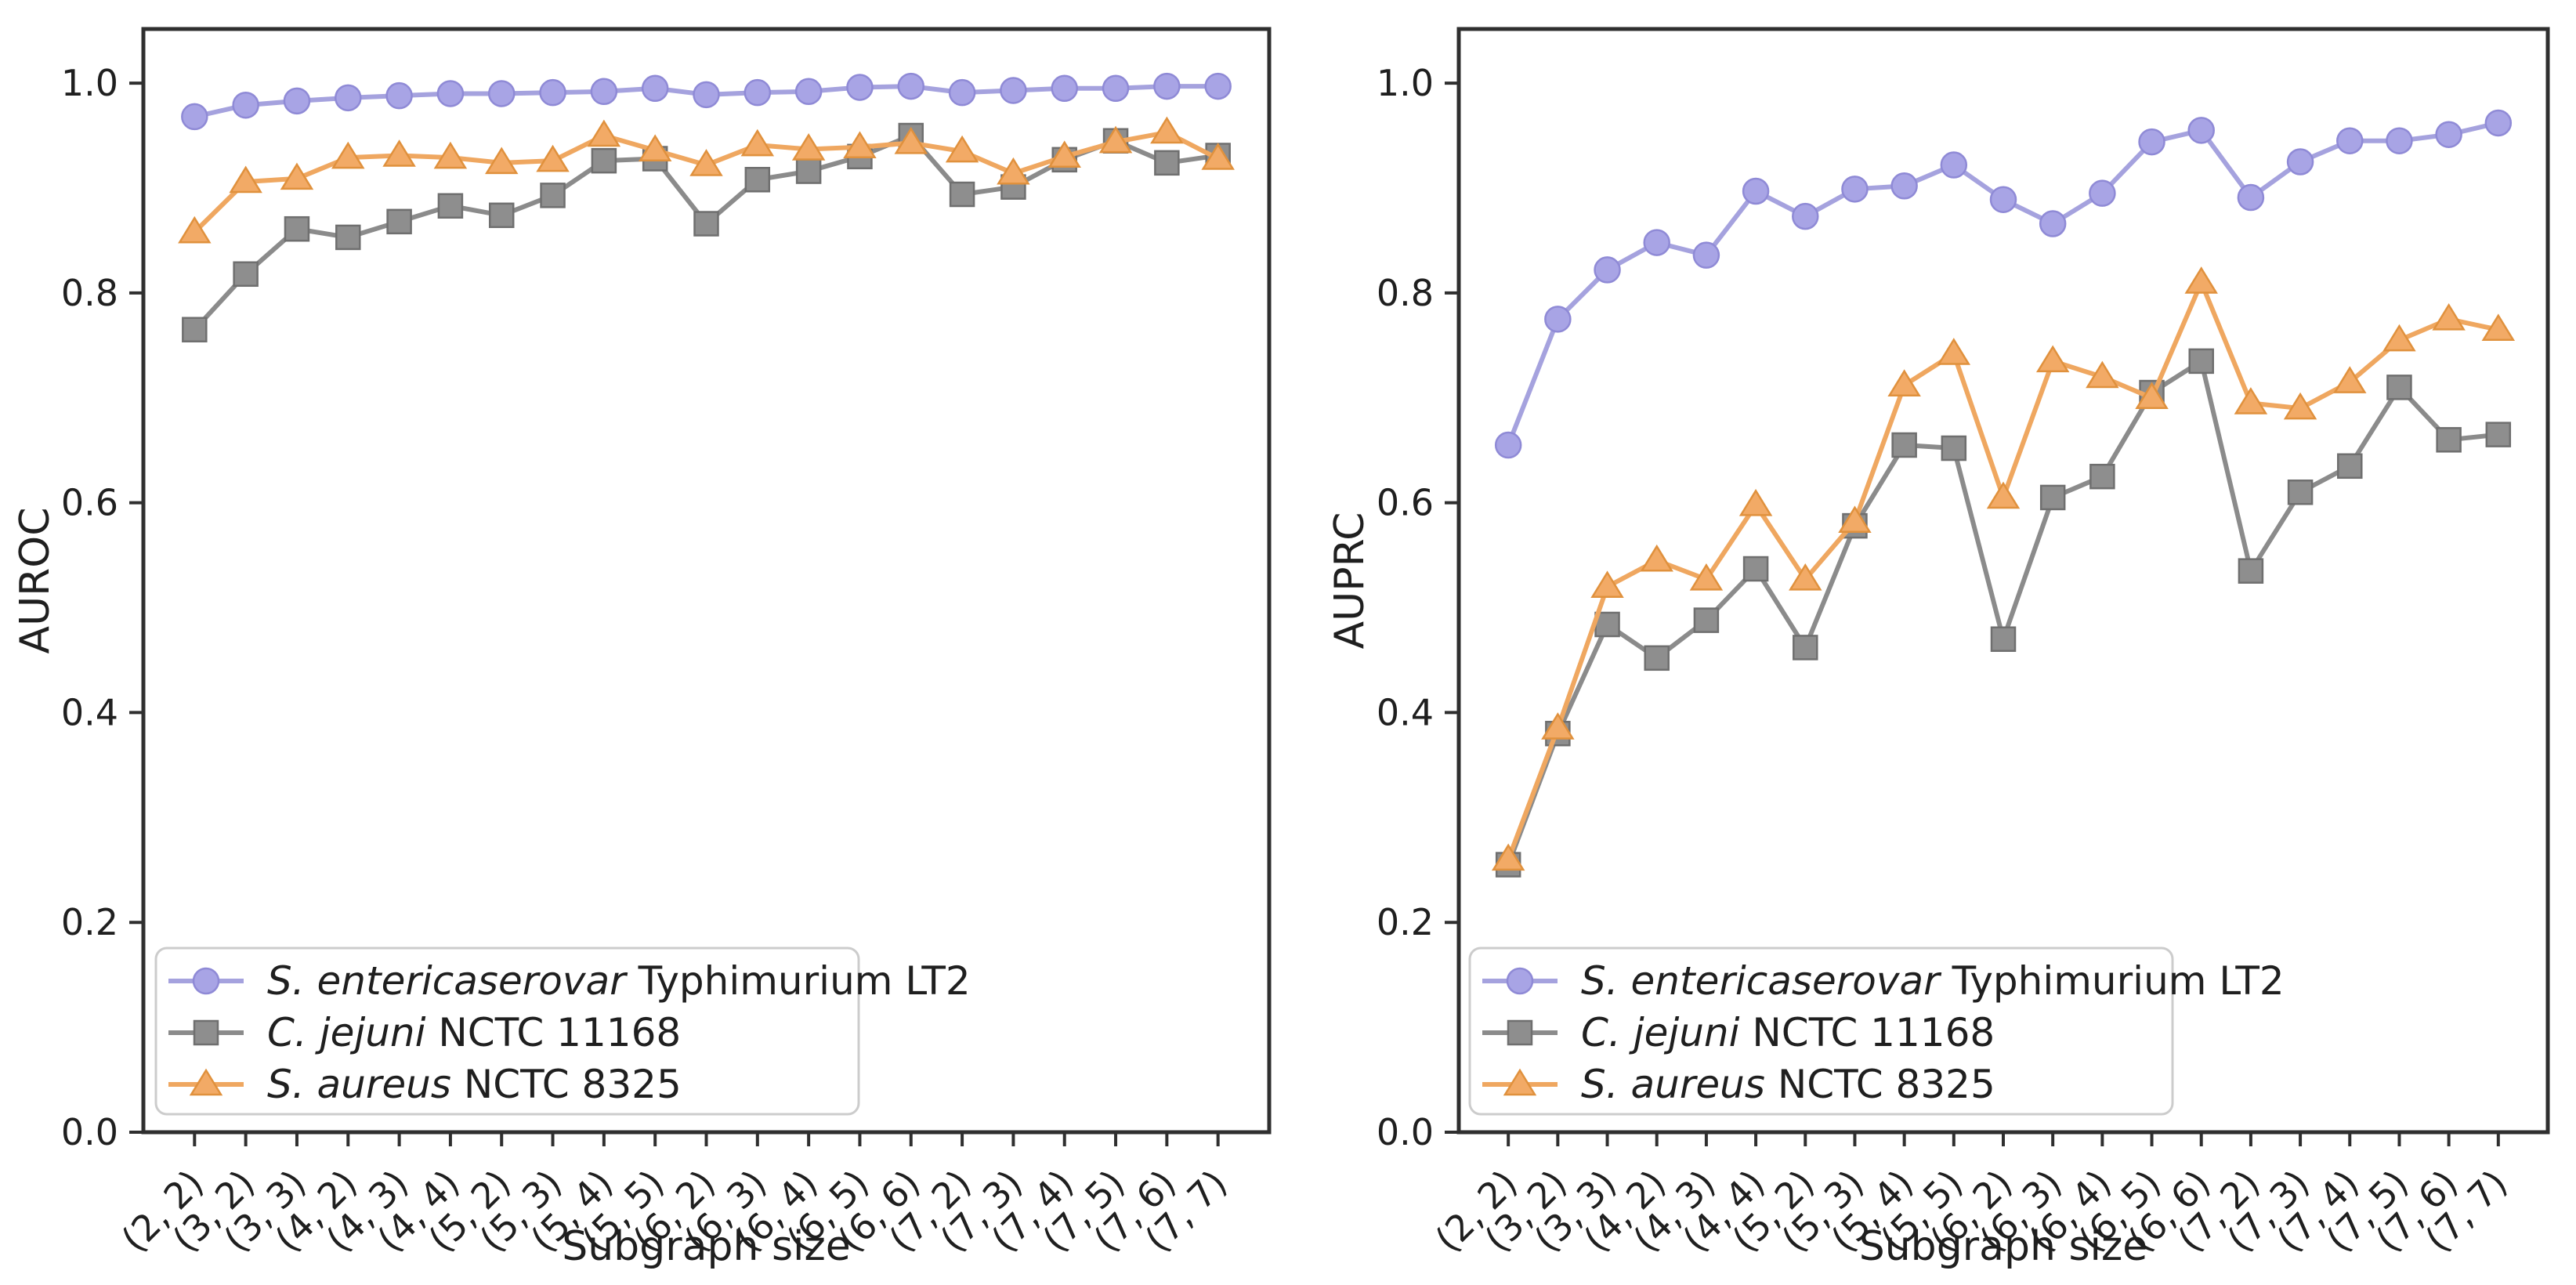 This screenshot has width=2576, height=1285. Describe the element at coordinates (1788, 1032) in the screenshot. I see `auprc-legend-label: C. jejuni NCTC 11168` at that location.